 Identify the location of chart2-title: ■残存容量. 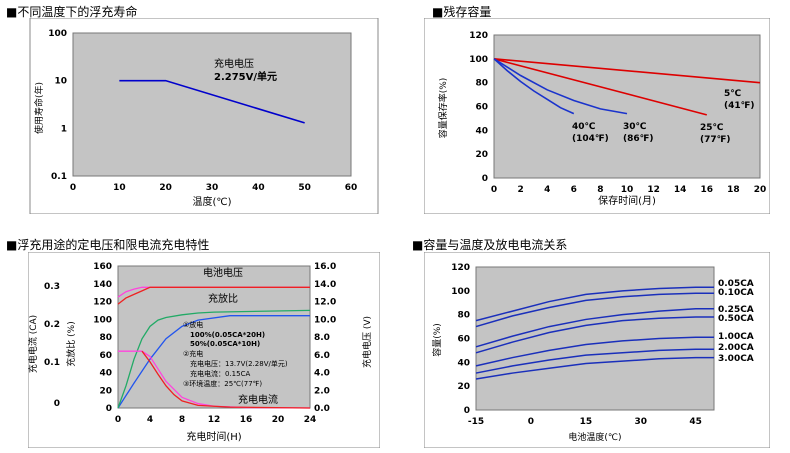
(462, 12).